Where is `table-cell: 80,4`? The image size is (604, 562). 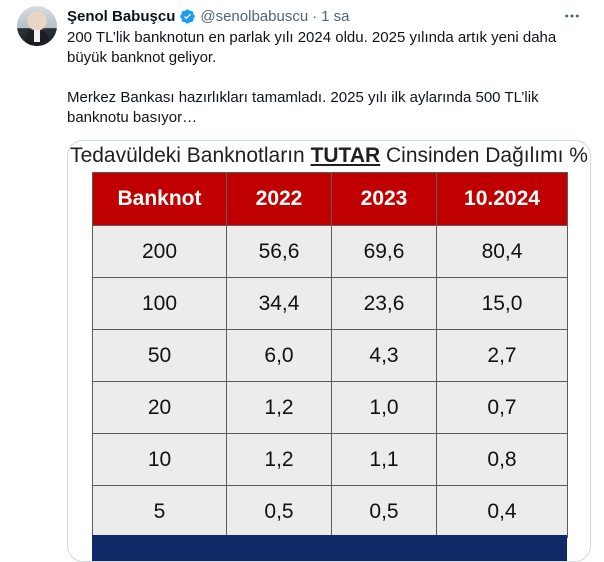
table-cell: 80,4 is located at coordinates (502, 251).